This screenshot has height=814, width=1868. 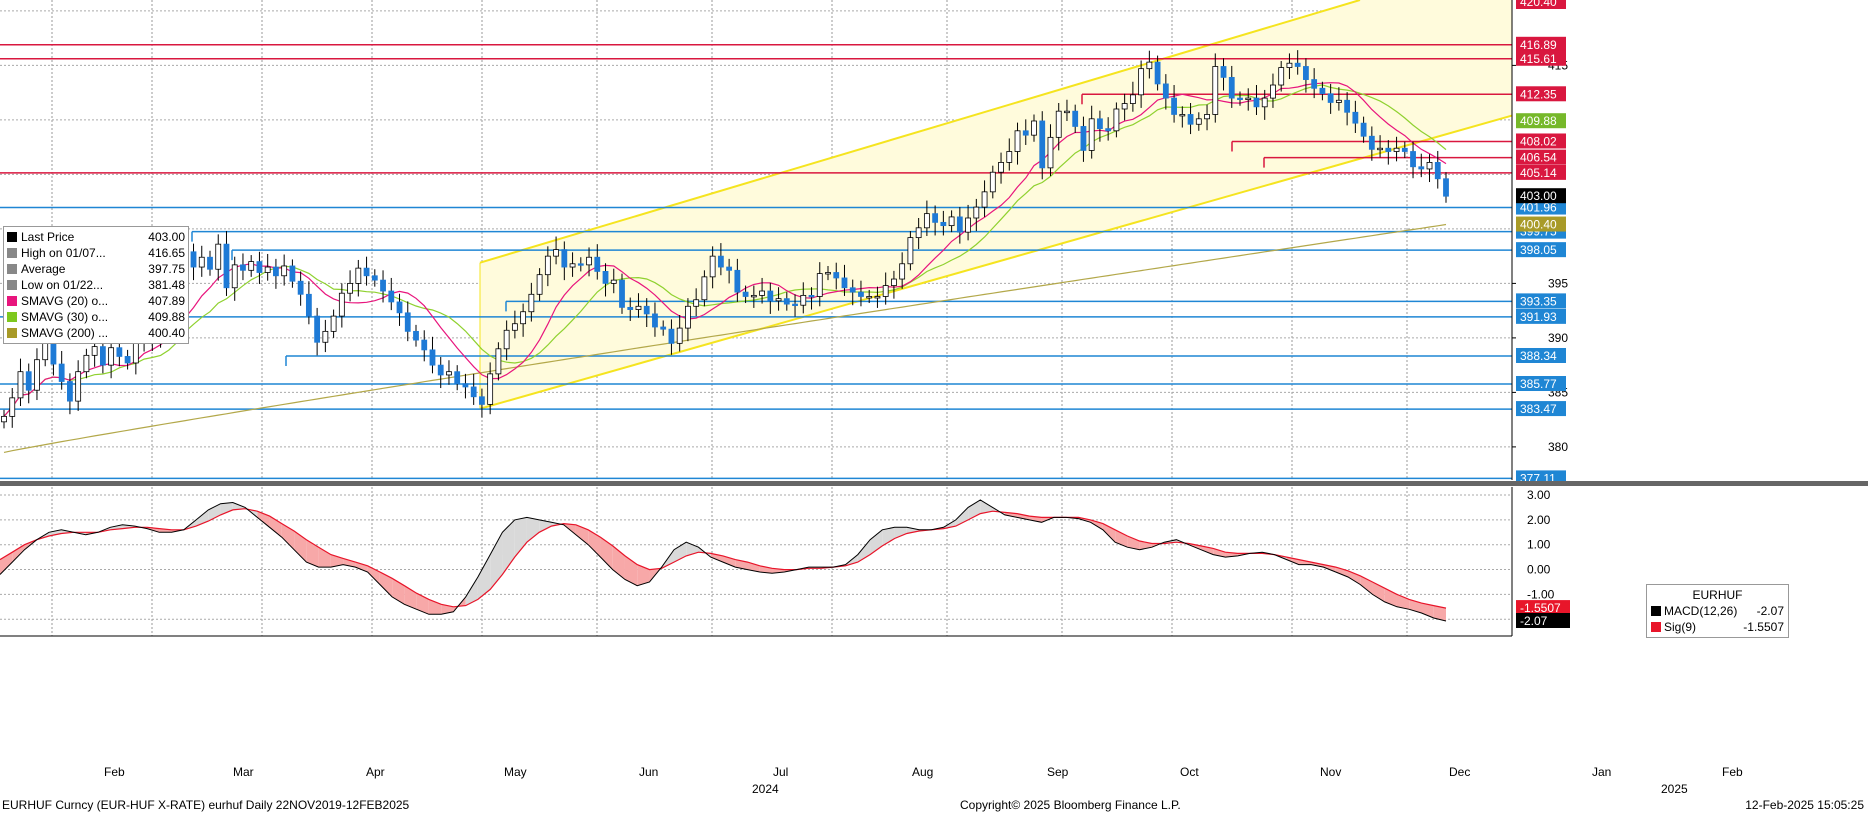 What do you see at coordinates (1804, 805) in the screenshot?
I see `footer-timestamp: 12-Feb-2025 15:05:25` at bounding box center [1804, 805].